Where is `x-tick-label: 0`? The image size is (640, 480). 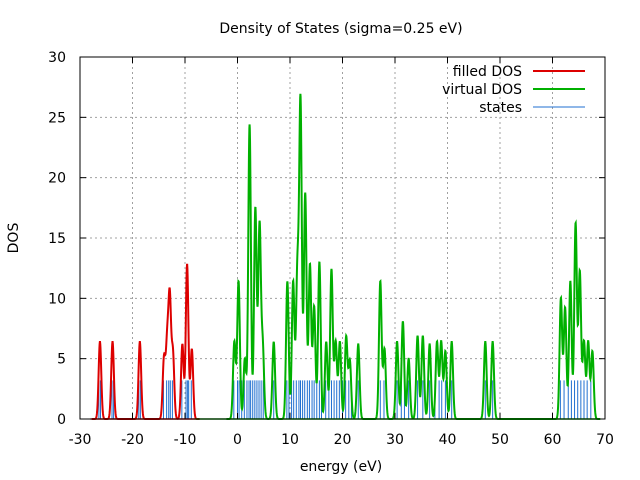 x-tick-label: 0 is located at coordinates (237, 440).